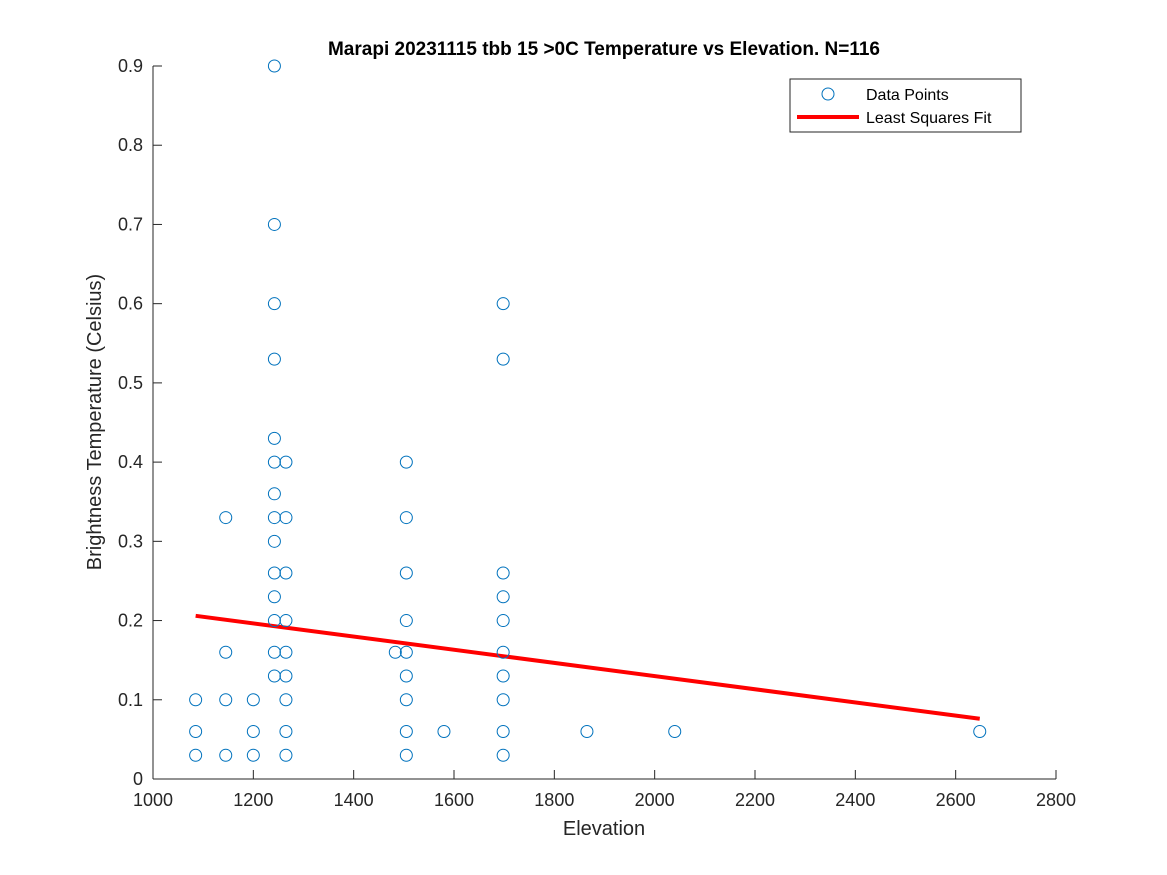 This screenshot has height=875, width=1167. I want to click on legend-marker-data-points, so click(828, 94).